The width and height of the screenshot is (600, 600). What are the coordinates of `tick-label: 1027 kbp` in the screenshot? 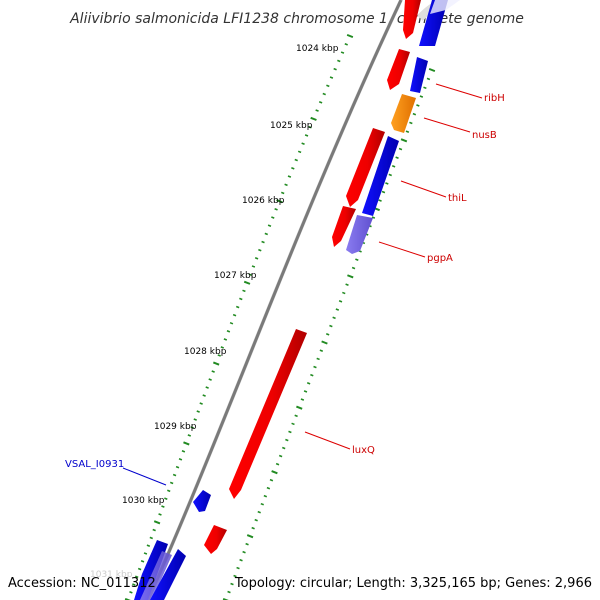 It's located at (235, 276).